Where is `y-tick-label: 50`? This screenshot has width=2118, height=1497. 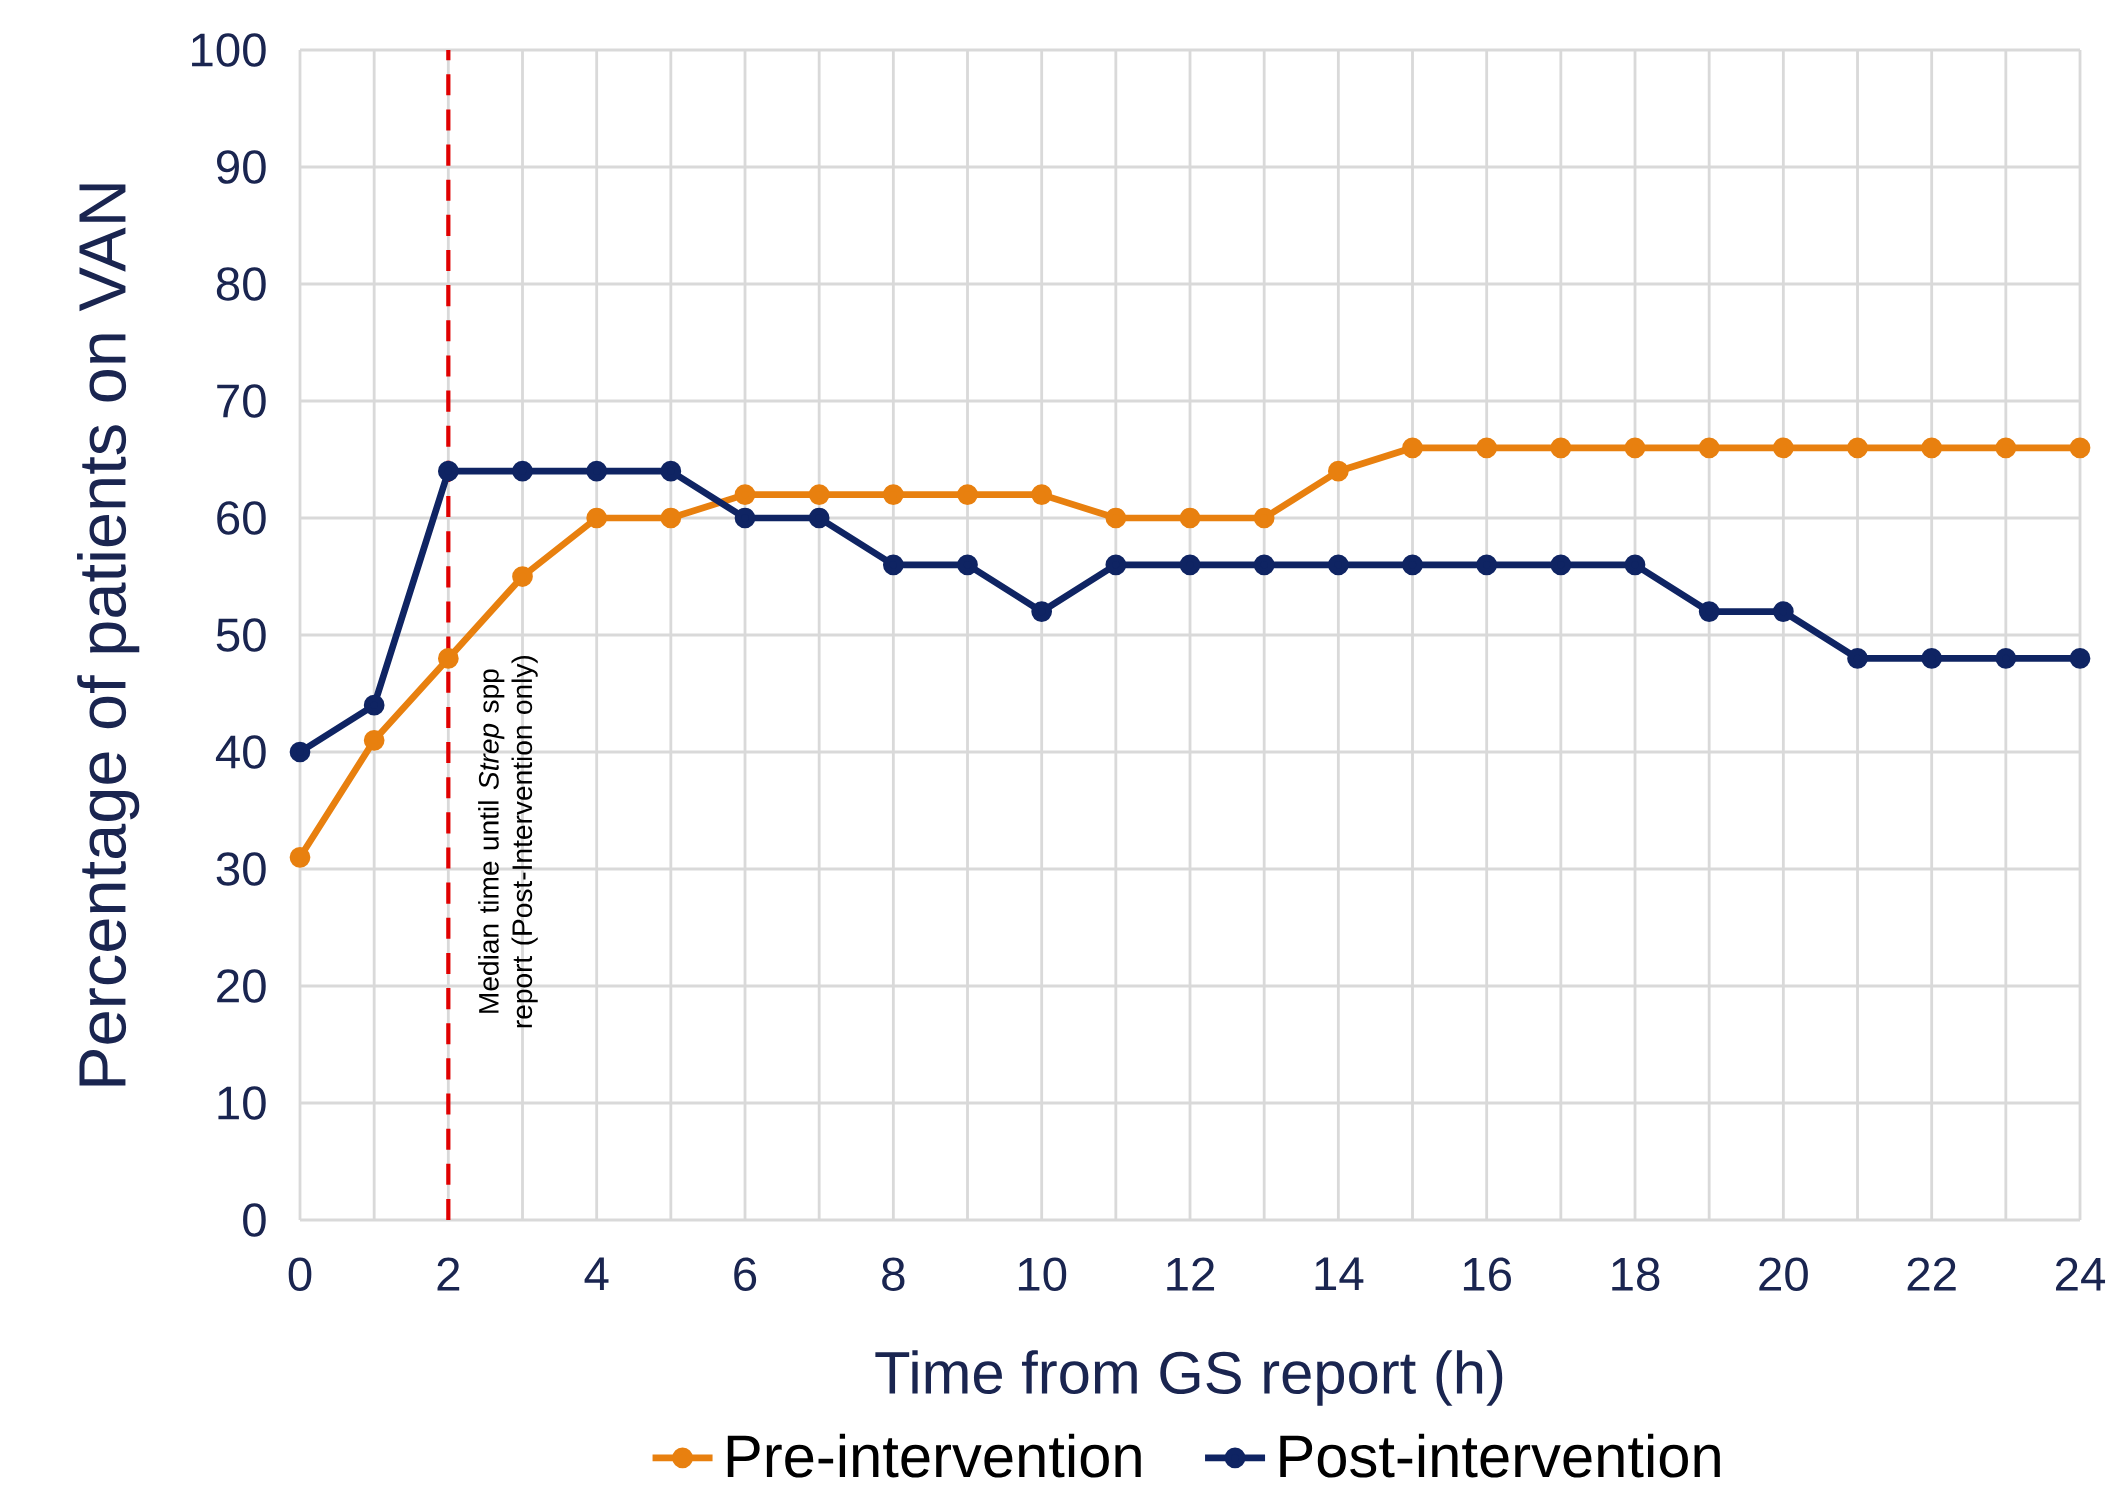
y-tick-label: 50 is located at coordinates (241, 635).